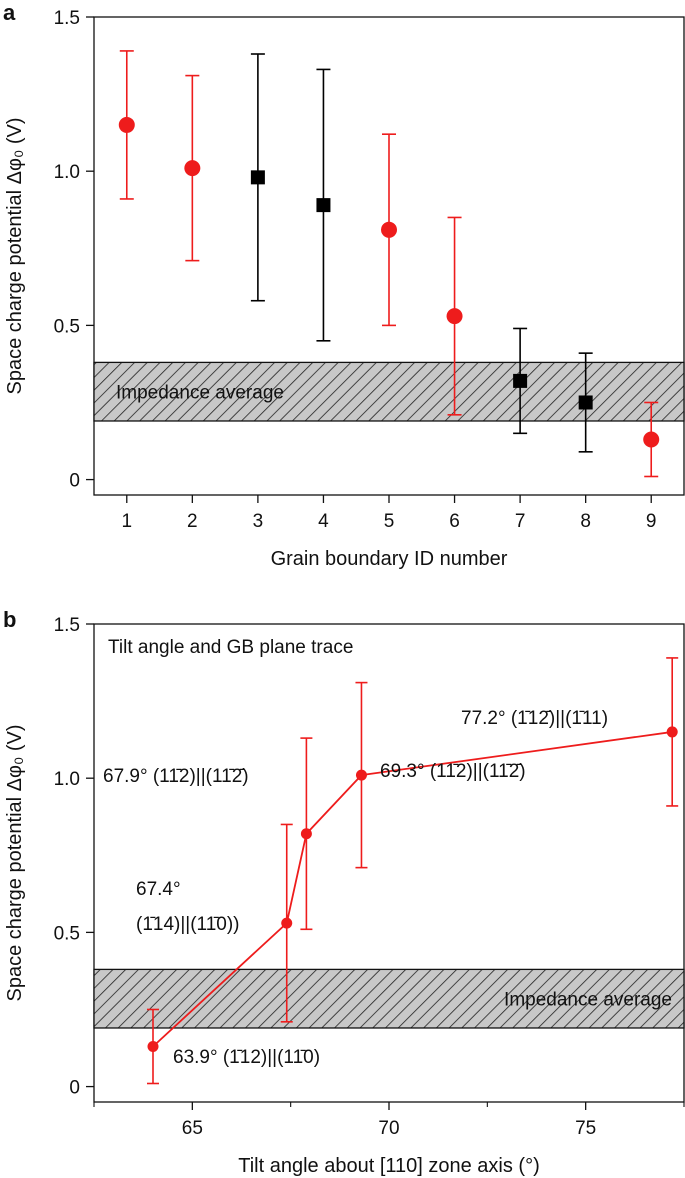  Describe the element at coordinates (454, 521) in the screenshot. I see `x-tick-label: 6` at that location.